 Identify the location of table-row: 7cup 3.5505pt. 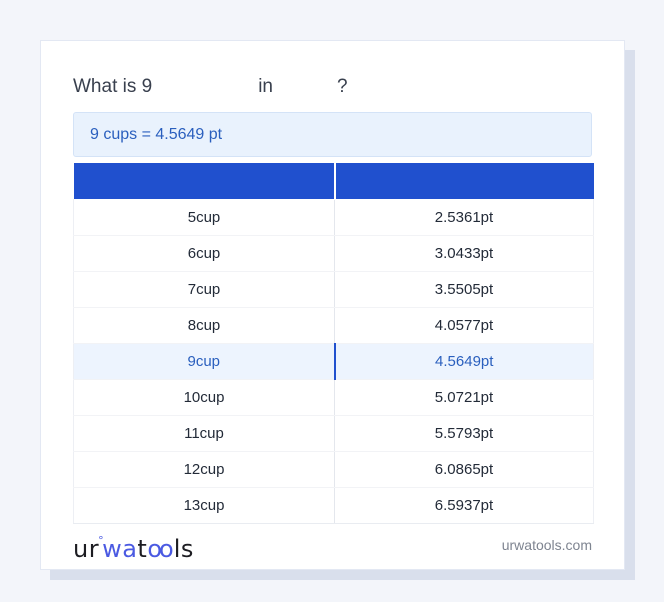
(333, 289).